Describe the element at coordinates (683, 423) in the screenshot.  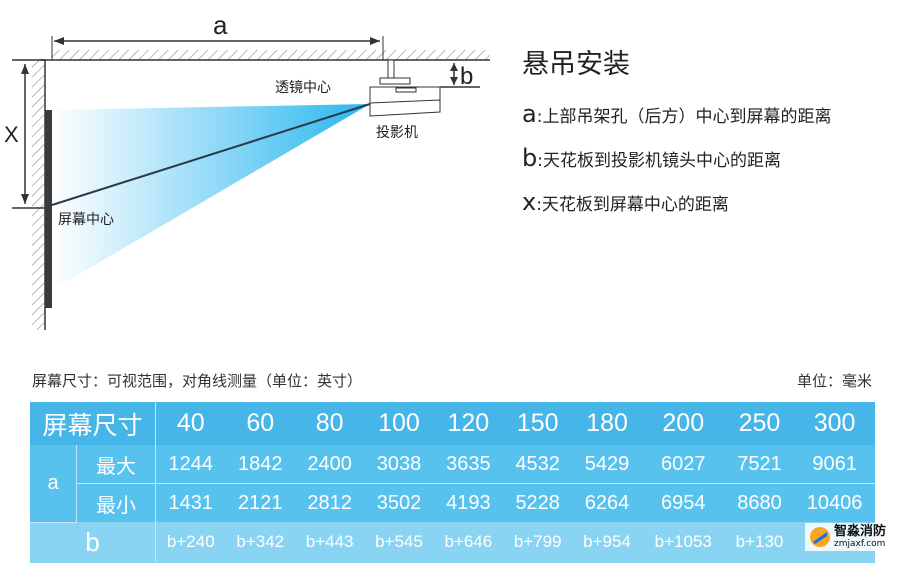
I see `table-cell: 200` at that location.